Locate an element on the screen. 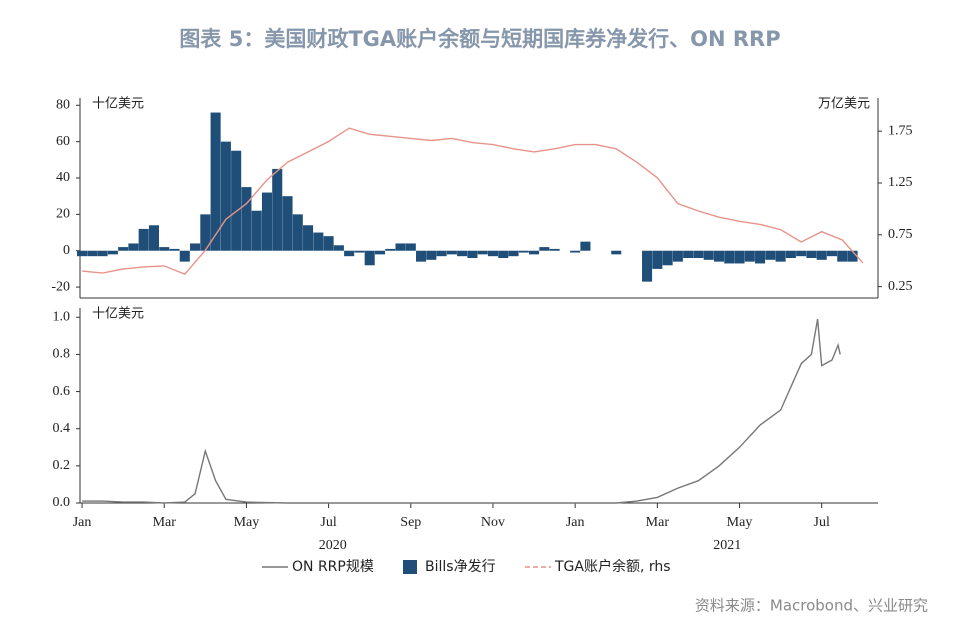 The height and width of the screenshot is (643, 960). chart-title: 图表 5：美国财政TGA账户余额与短期国库券净发行、ON RRP is located at coordinates (479, 39).